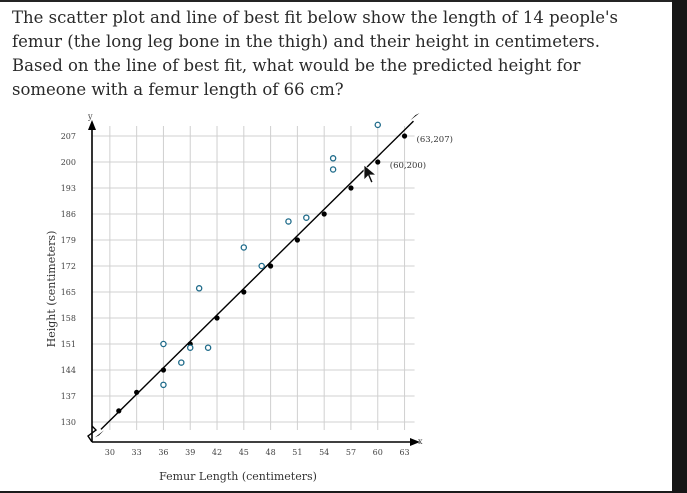 This screenshot has width=687, height=493. What do you see at coordinates (68, 396) in the screenshot?
I see `y-tick-label: 137` at bounding box center [68, 396].